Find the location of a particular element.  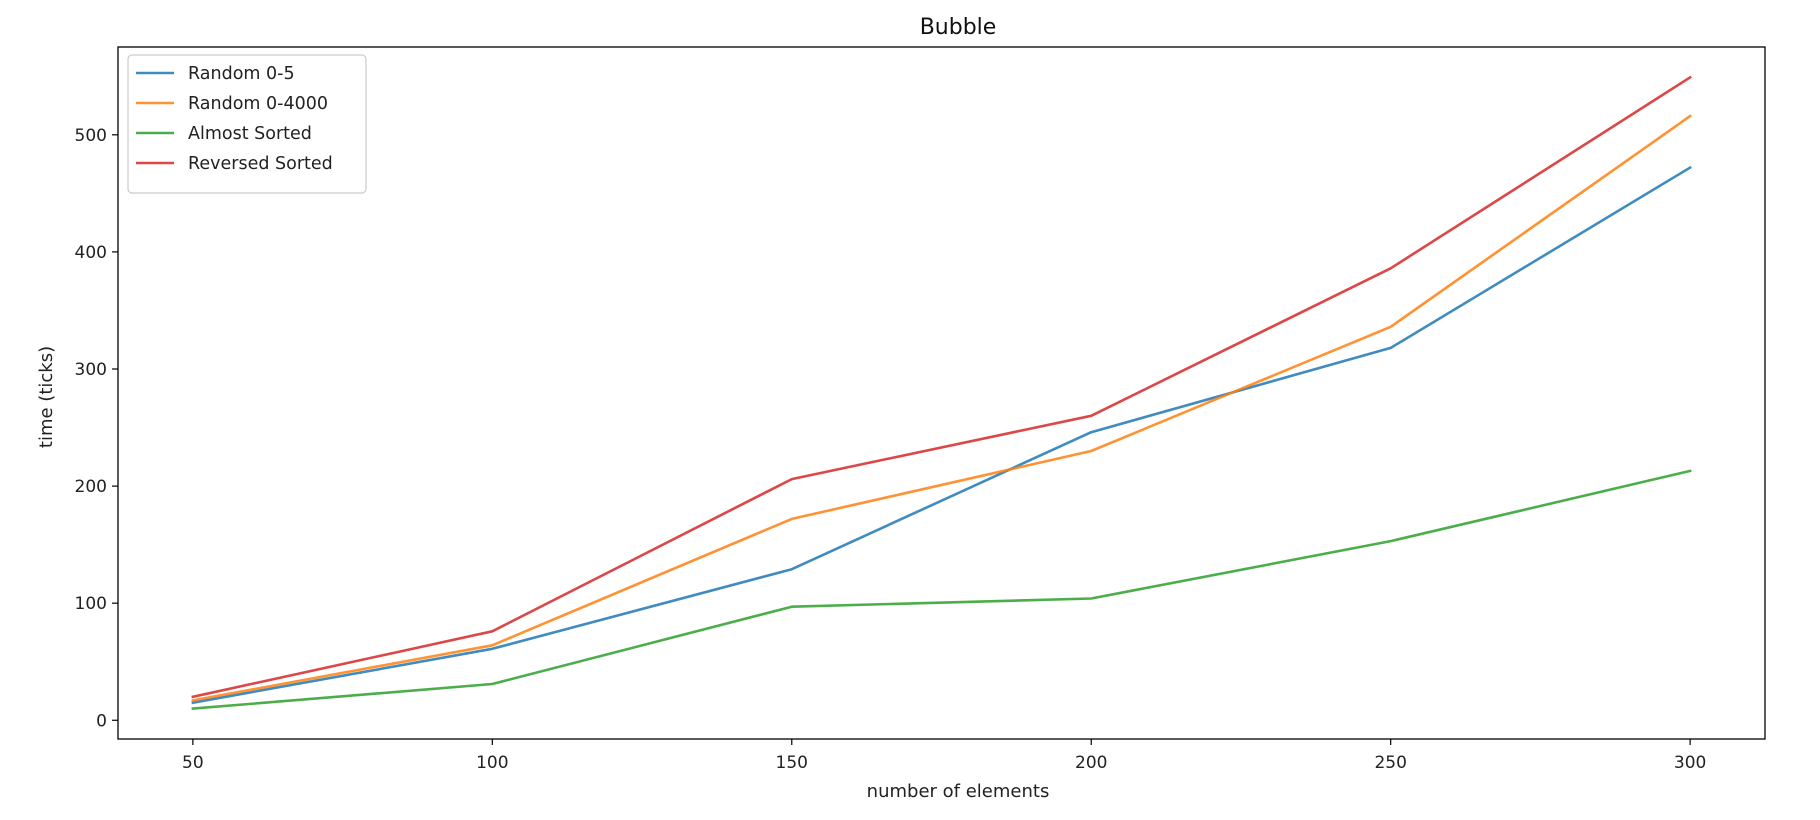

legend-label: Random 0-4000 is located at coordinates (258, 104).